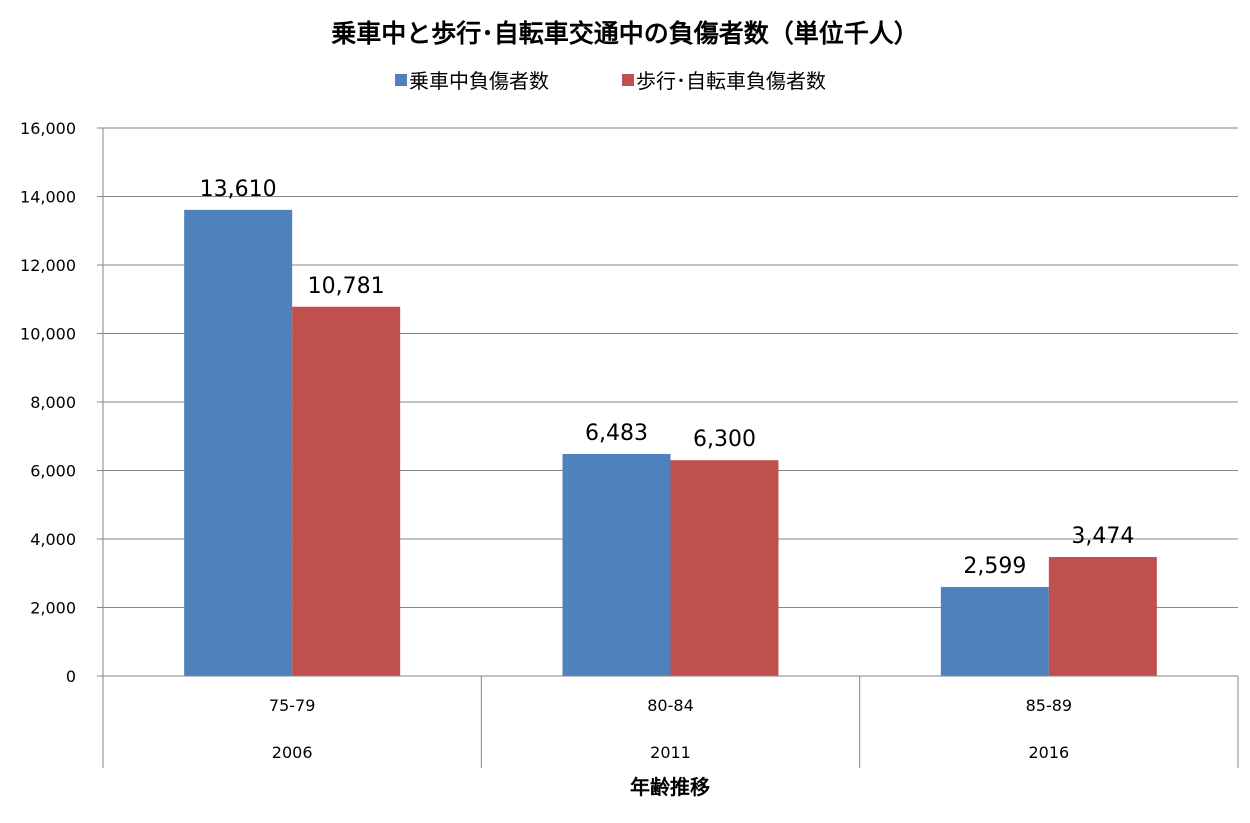 The image size is (1250, 823). What do you see at coordinates (1102, 536) in the screenshot?
I see `data-label: 3,474` at bounding box center [1102, 536].